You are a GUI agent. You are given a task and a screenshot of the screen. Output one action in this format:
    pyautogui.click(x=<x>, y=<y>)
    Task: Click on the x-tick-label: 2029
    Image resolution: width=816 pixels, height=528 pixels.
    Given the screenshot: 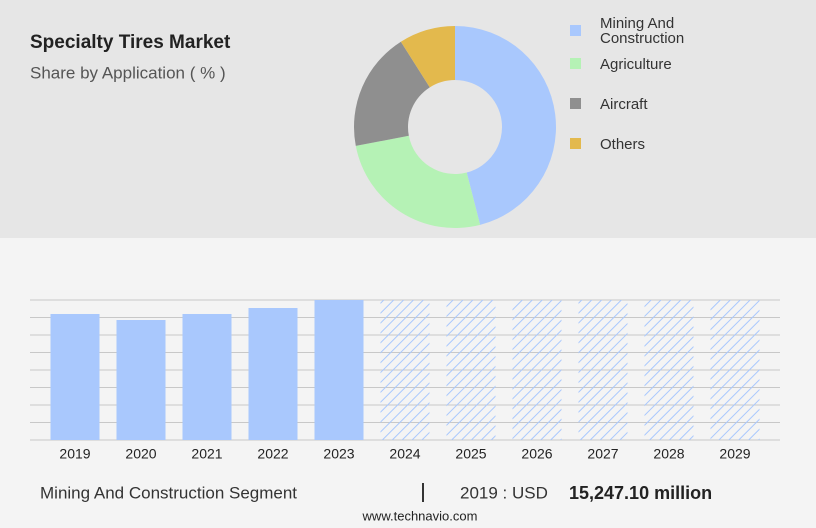 What is the action you would take?
    pyautogui.click(x=734, y=454)
    